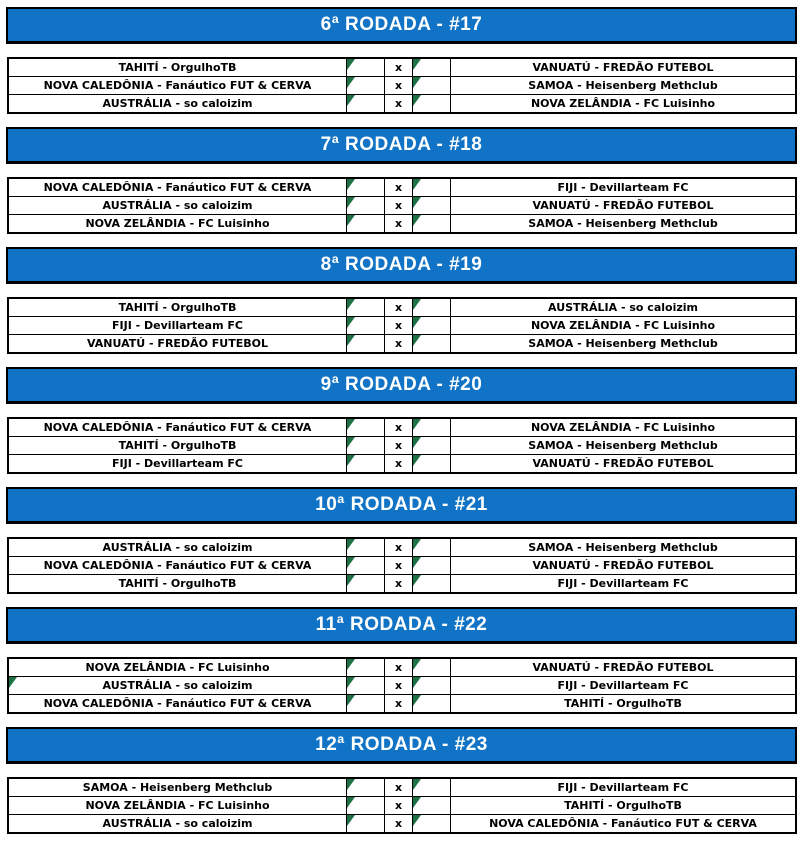  I want to click on away-team-cell: FIJI - Devillarteam FC, so click(623, 787).